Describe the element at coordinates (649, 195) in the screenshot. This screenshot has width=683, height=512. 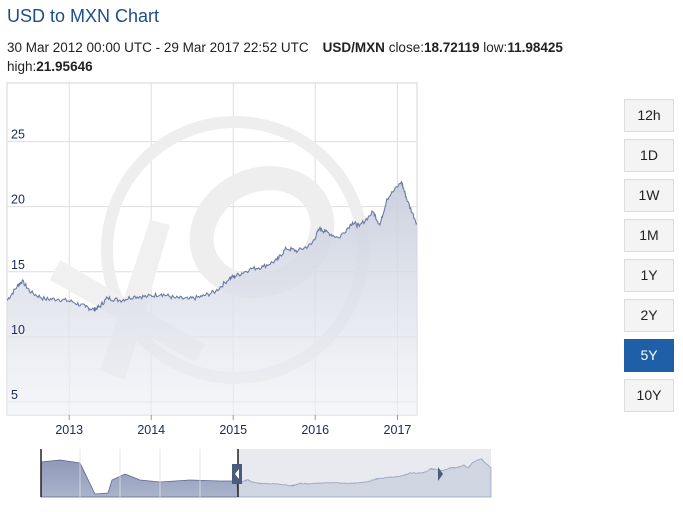
I see `timeframe-button-1w: 1W` at that location.